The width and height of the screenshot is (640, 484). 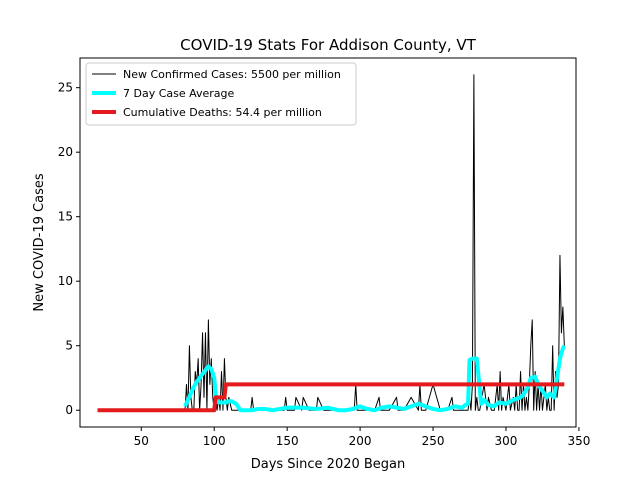 I want to click on x-axis-ticks: 50 100 150 200 250 300 350, so click(x=362, y=437).